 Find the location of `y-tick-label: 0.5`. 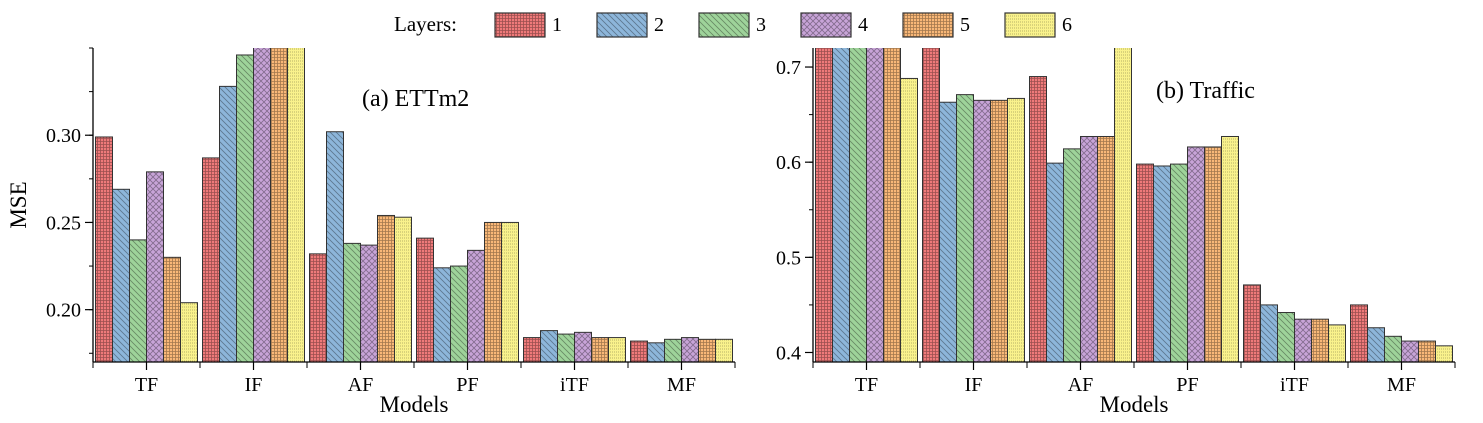

y-tick-label: 0.5 is located at coordinates (788, 258).